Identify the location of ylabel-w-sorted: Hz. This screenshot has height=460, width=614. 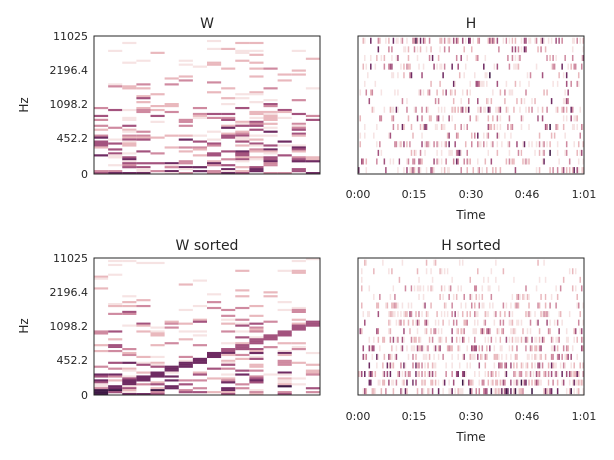
(24, 325).